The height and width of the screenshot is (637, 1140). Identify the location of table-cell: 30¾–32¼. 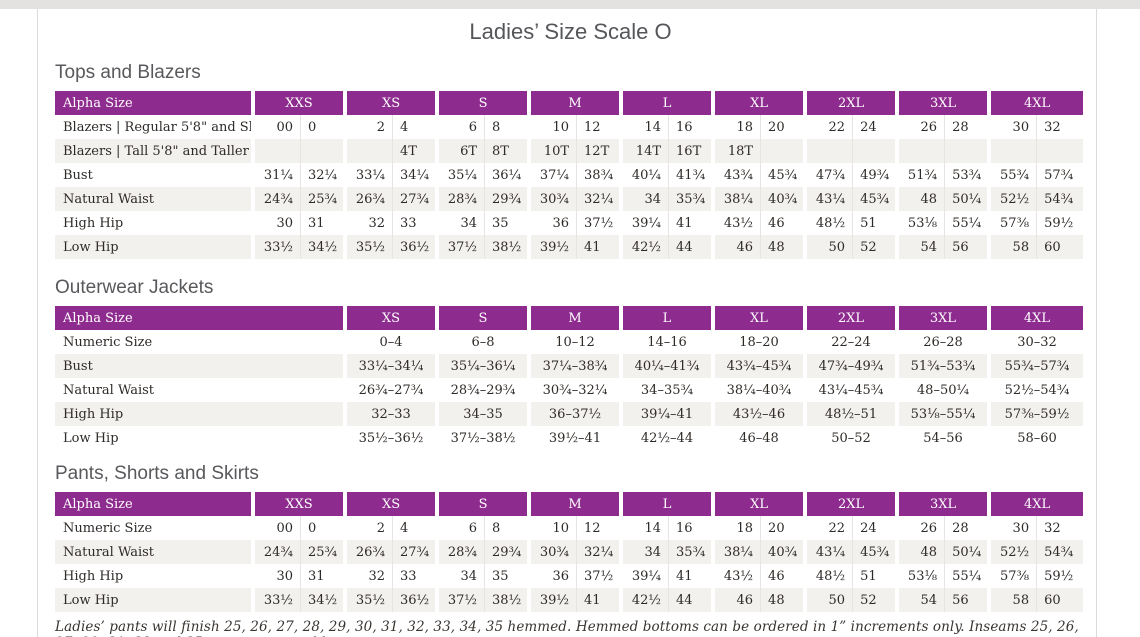
(577, 390).